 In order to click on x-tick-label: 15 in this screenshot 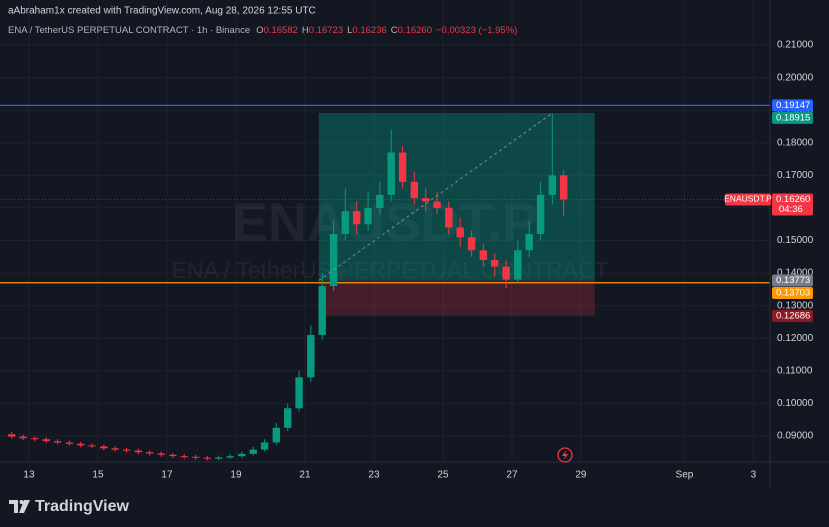, I will do `click(98, 475)`.